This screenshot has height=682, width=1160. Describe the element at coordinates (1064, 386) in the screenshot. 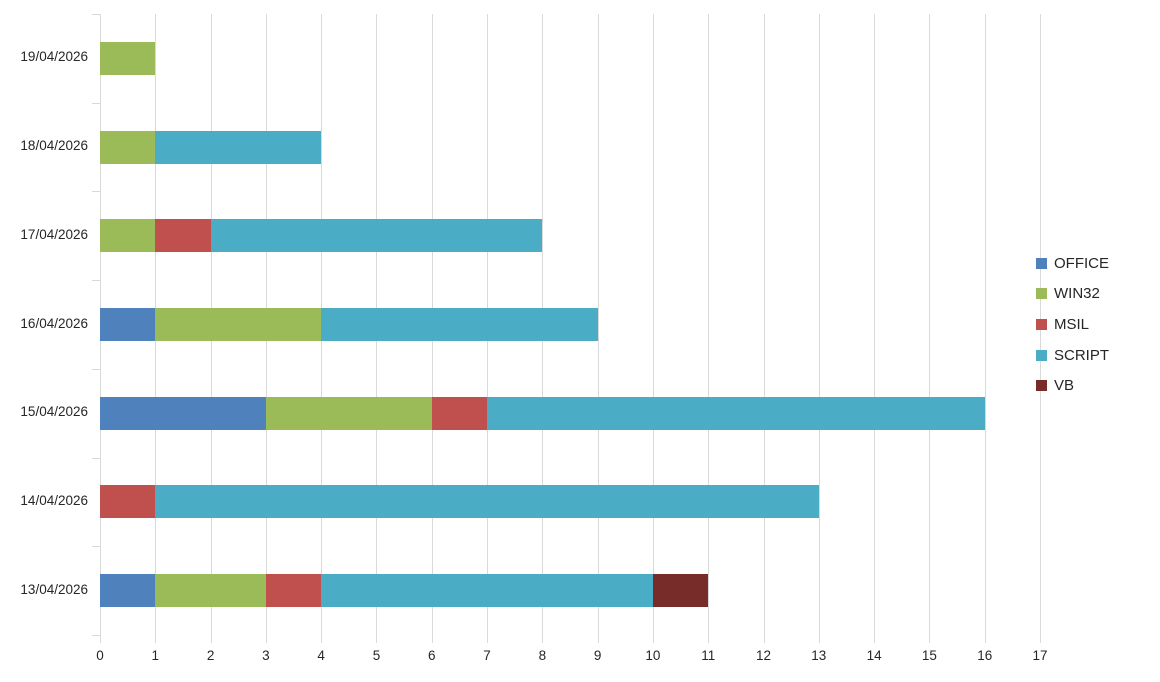

I see `legend-label: VB` at that location.